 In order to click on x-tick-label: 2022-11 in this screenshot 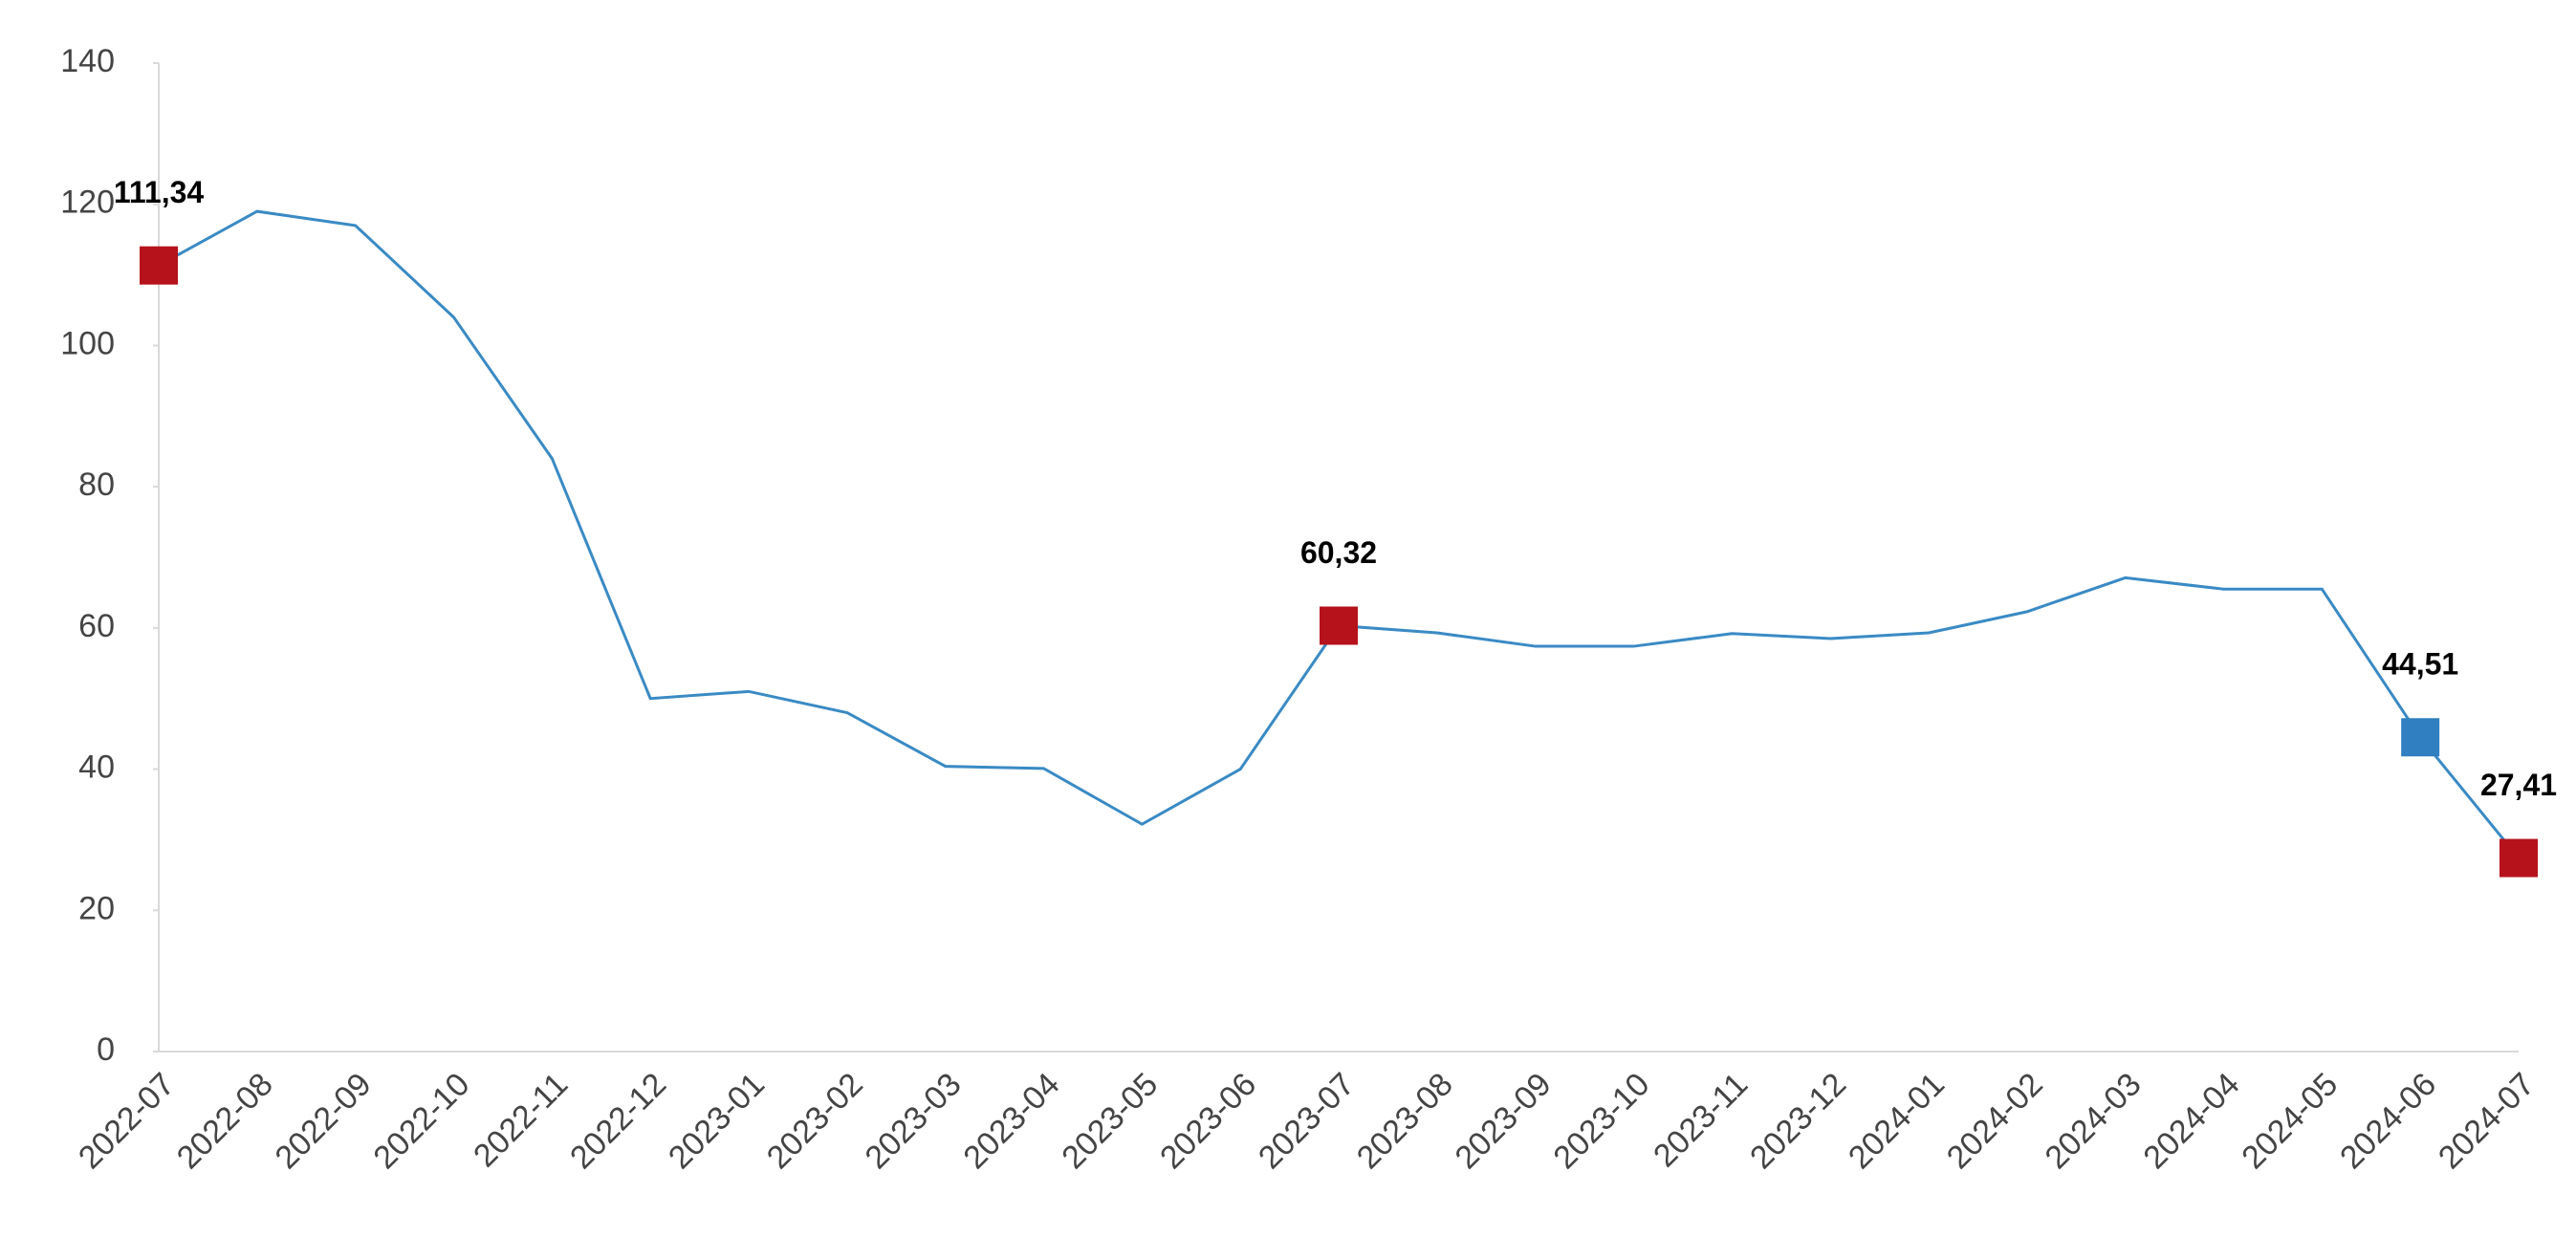, I will do `click(521, 1120)`.